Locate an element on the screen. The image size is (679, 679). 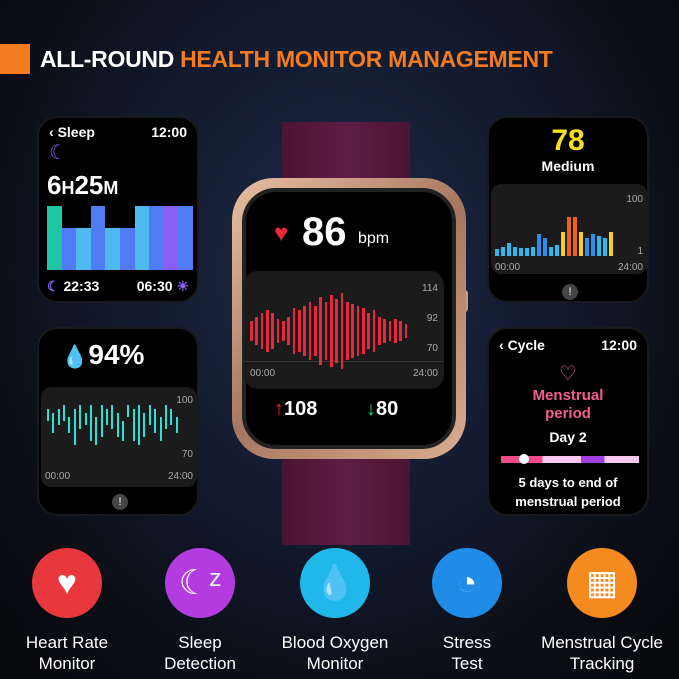
cycle-phase: Menstrual period is located at coordinates (568, 404).